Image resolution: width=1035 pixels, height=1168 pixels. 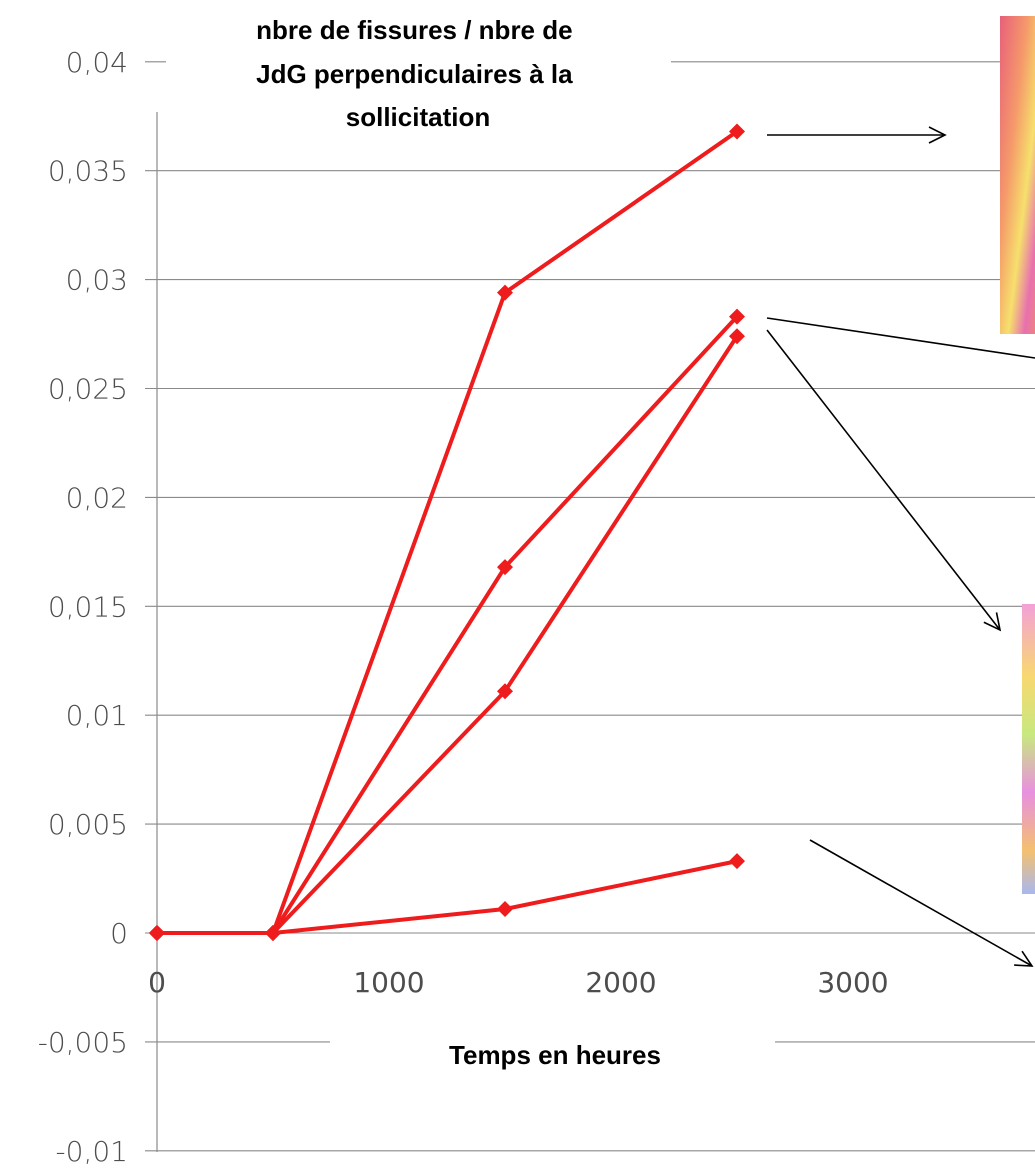 I want to click on arrow-bottom, so click(x=921, y=903).